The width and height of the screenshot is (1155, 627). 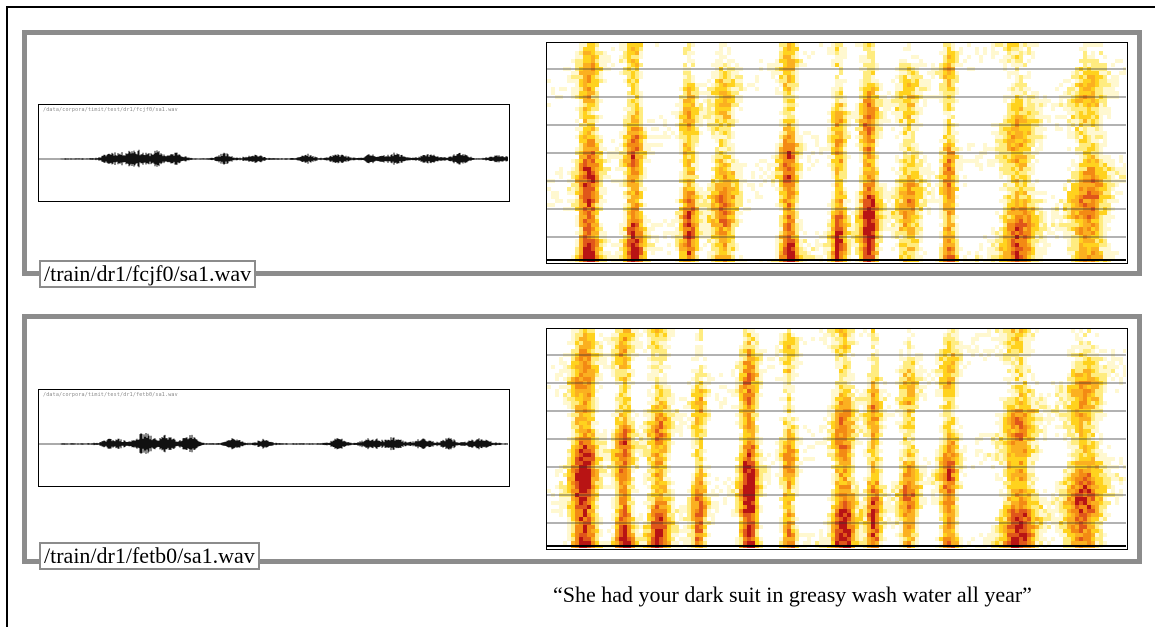 I want to click on waveform-2-plot, so click(x=273, y=443).